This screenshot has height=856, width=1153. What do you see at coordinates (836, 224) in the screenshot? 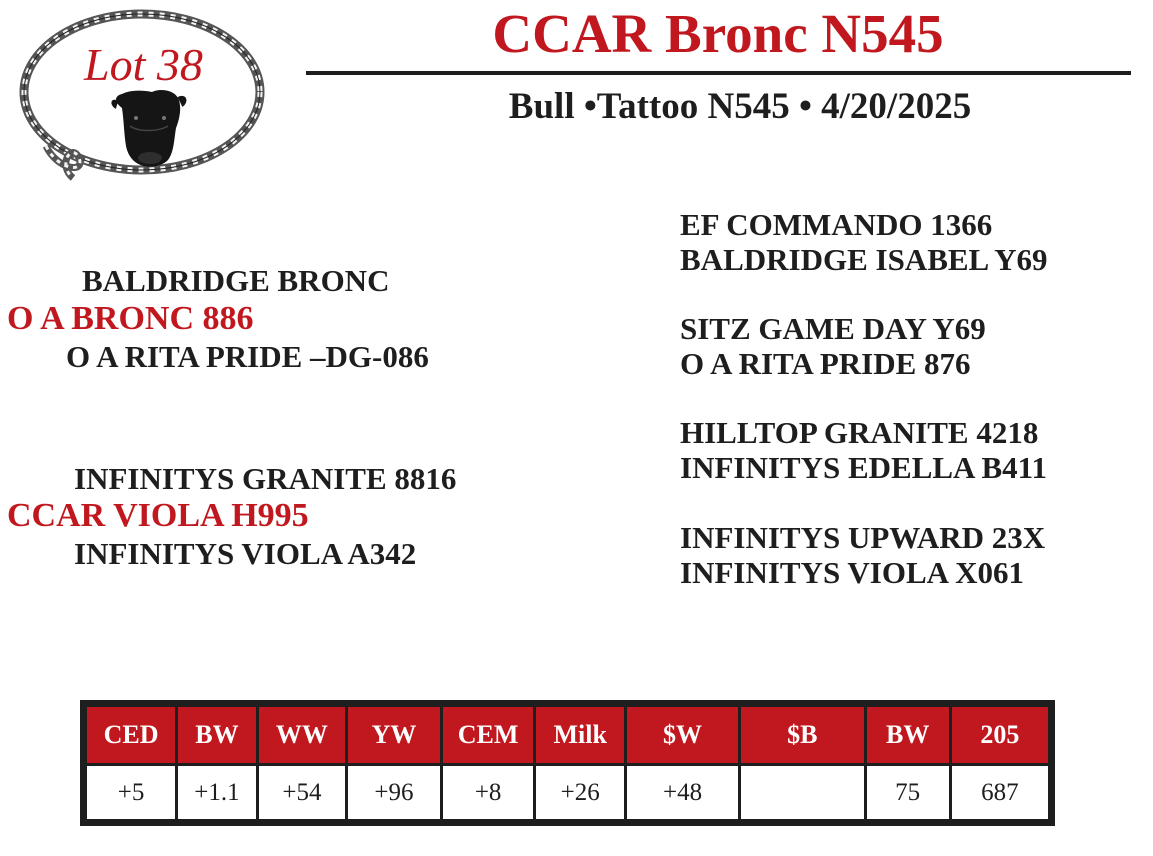
I see `grandparent-1: EF COMMANDO 1366` at bounding box center [836, 224].